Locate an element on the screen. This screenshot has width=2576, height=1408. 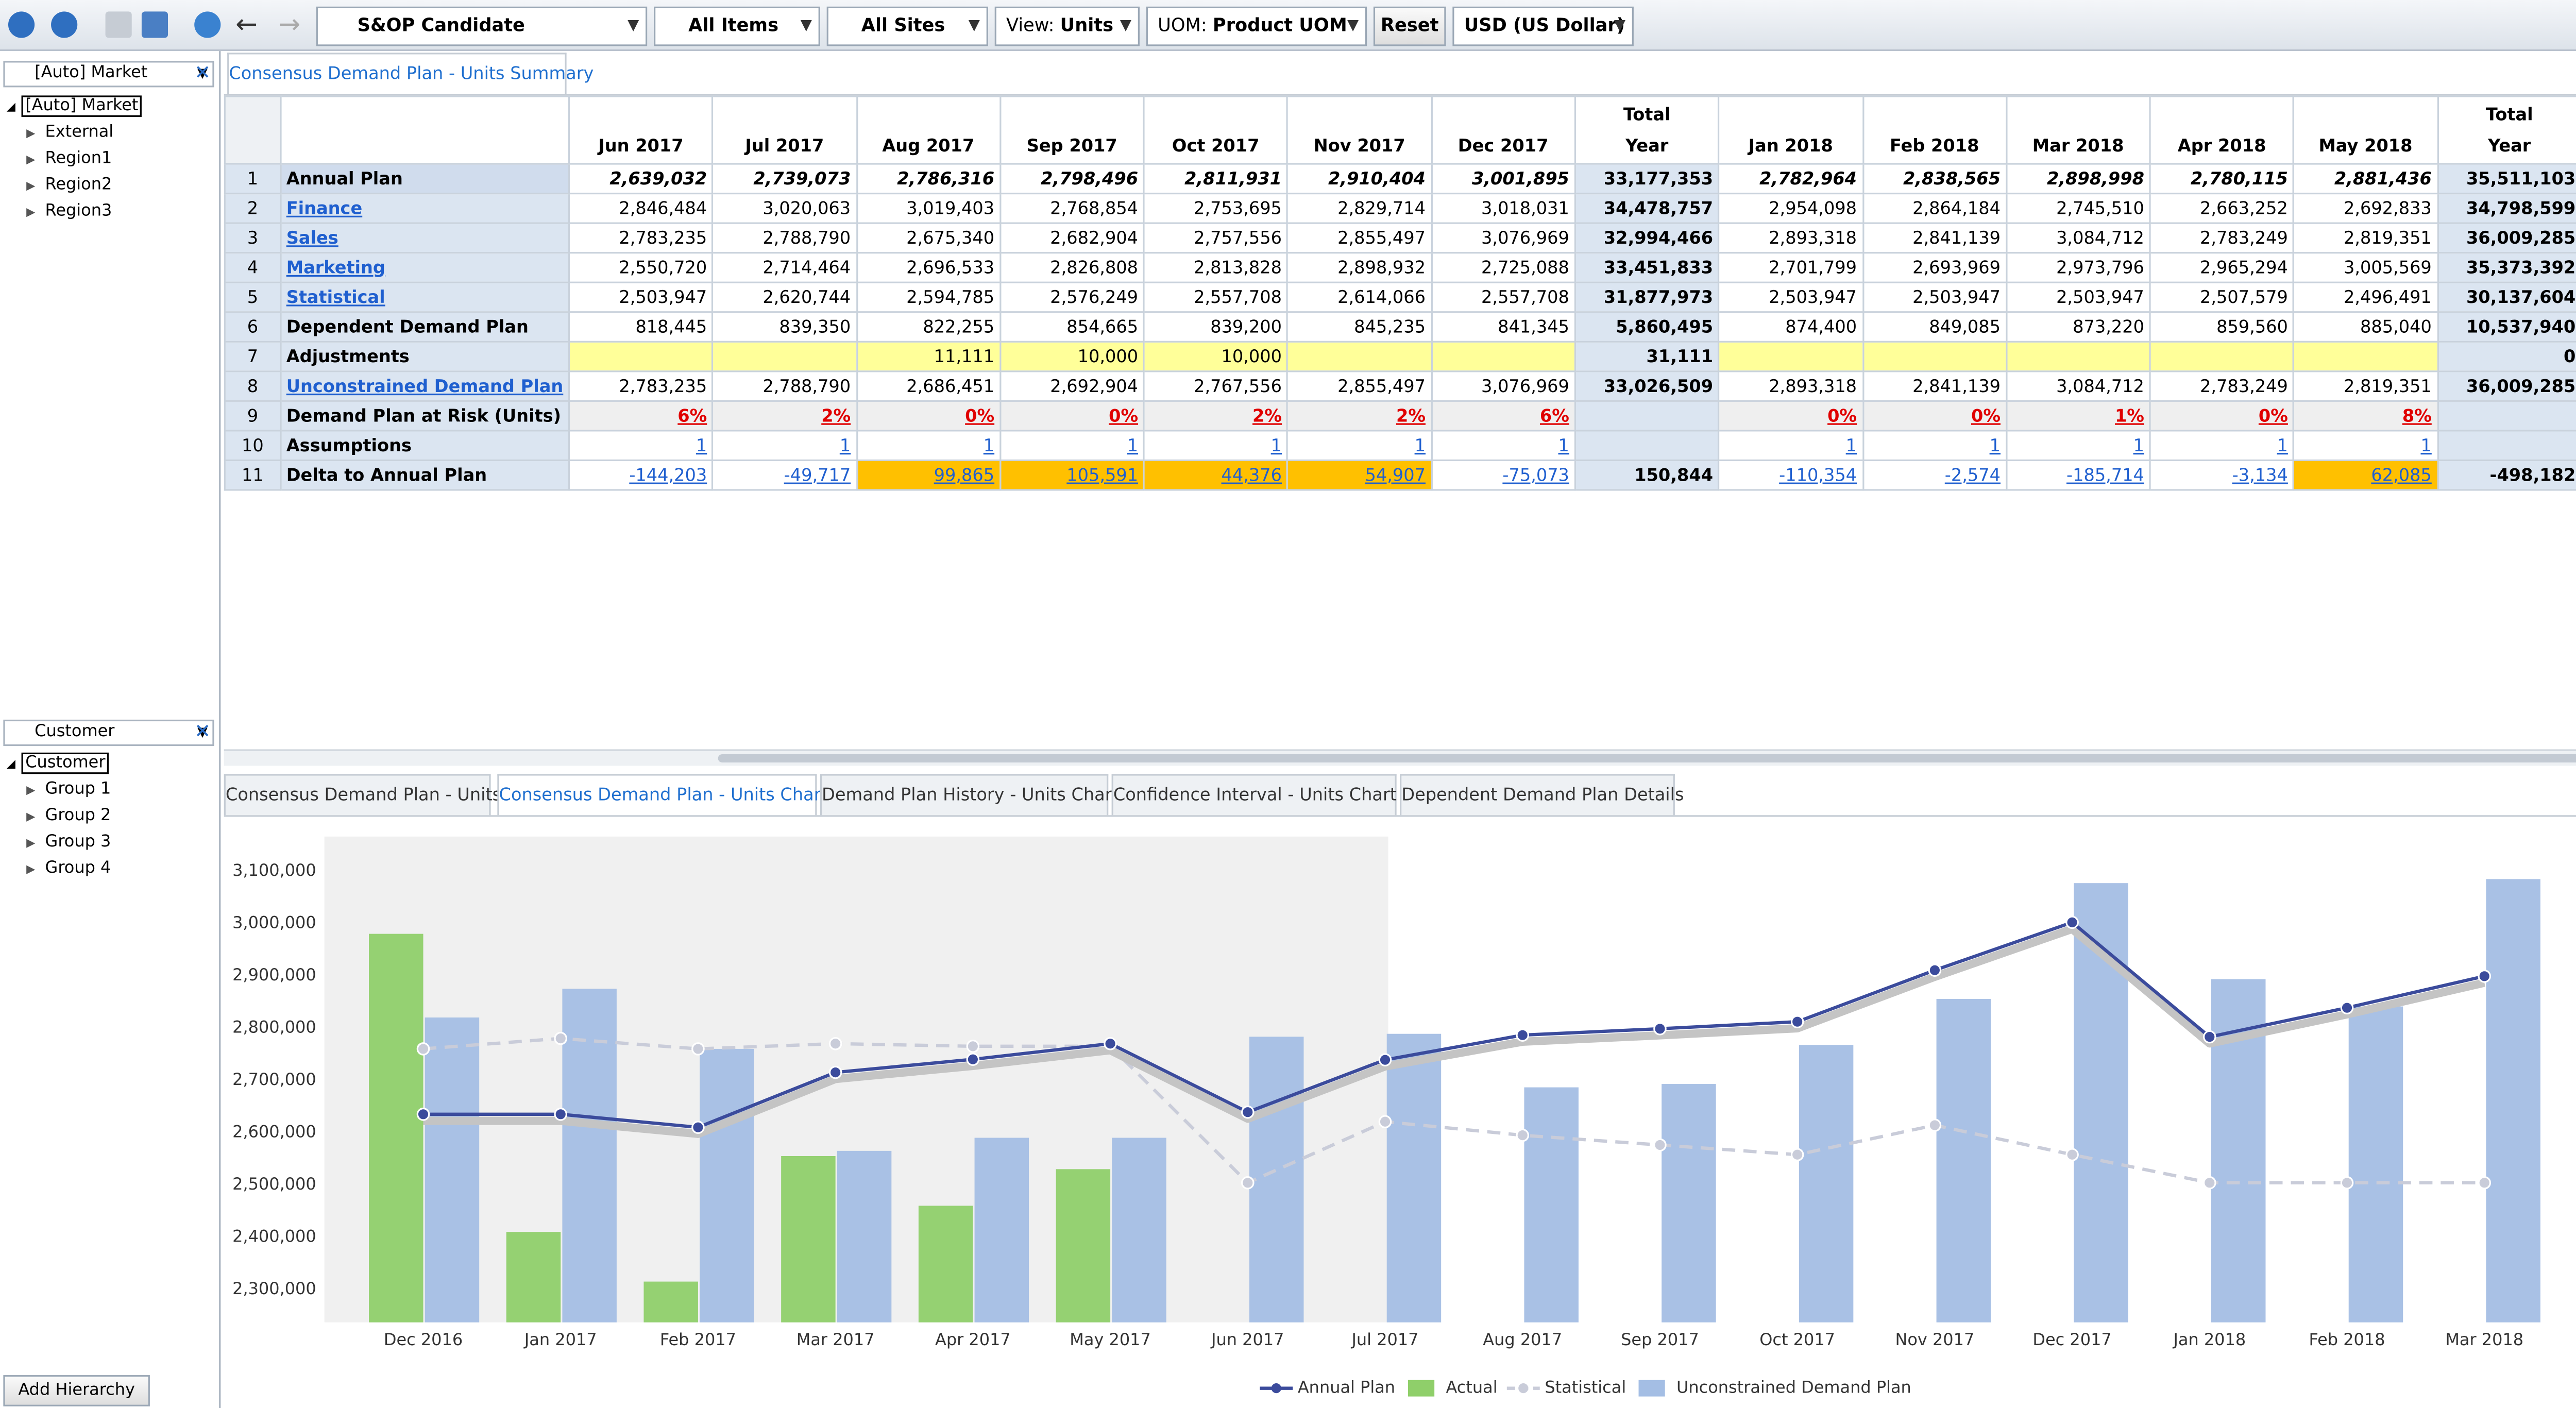
y-tick-label: 2,700,000 is located at coordinates (274, 1079).